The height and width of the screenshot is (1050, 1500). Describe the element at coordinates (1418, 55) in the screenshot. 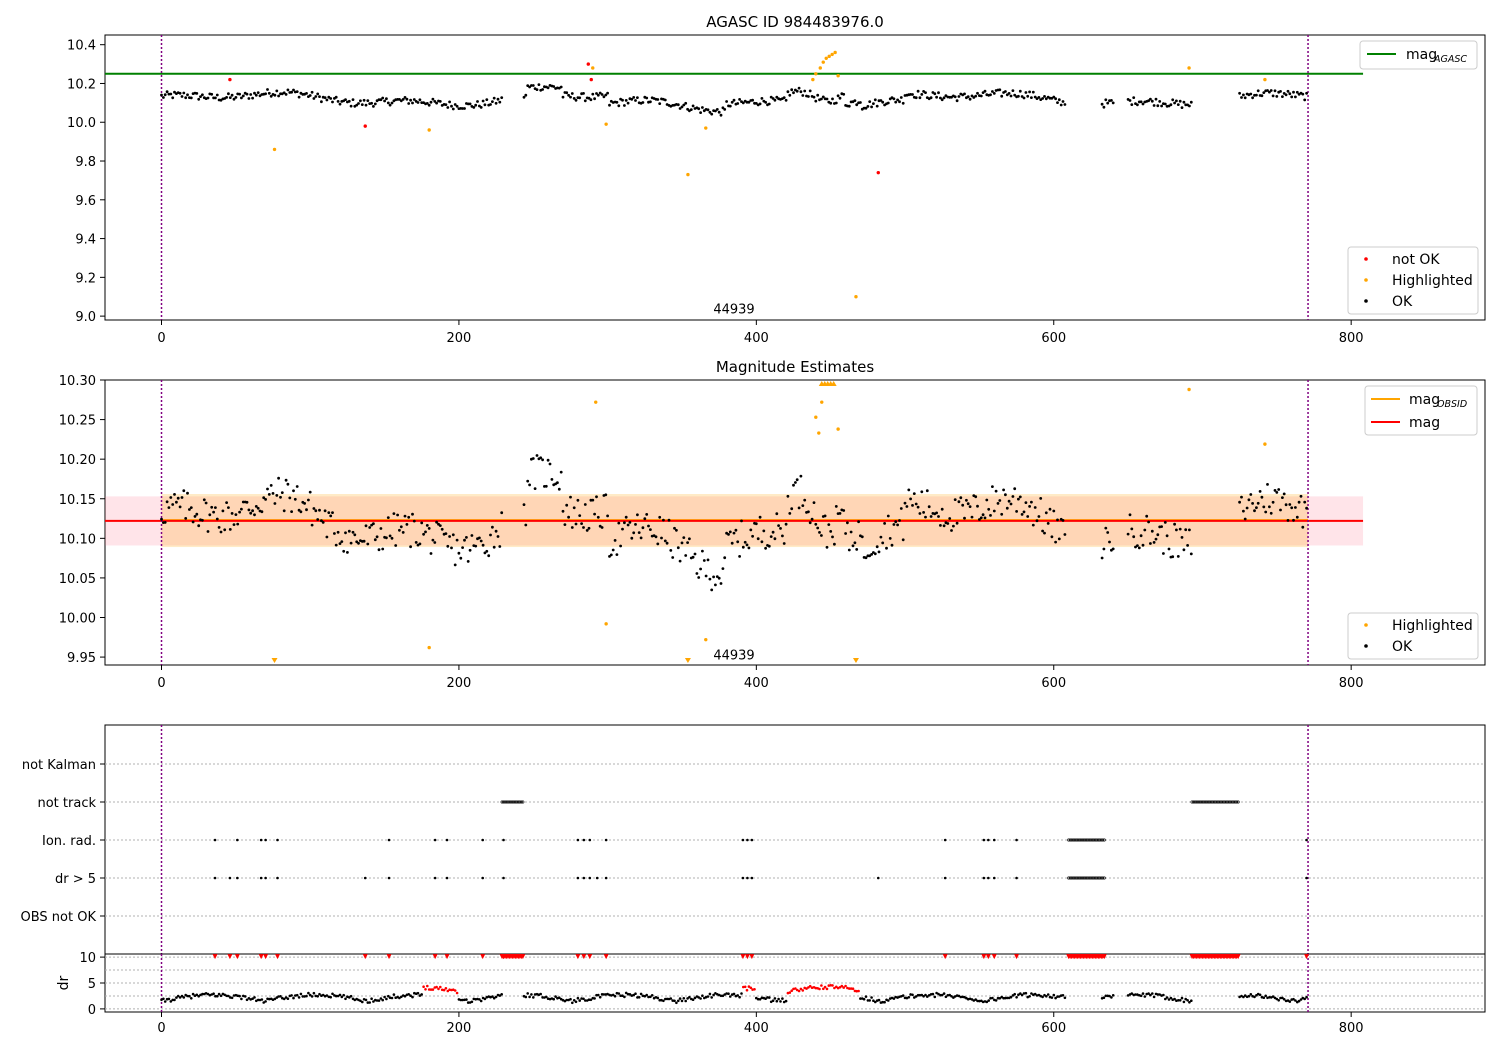

I see `panel1-legend-top: mag AGASC` at that location.